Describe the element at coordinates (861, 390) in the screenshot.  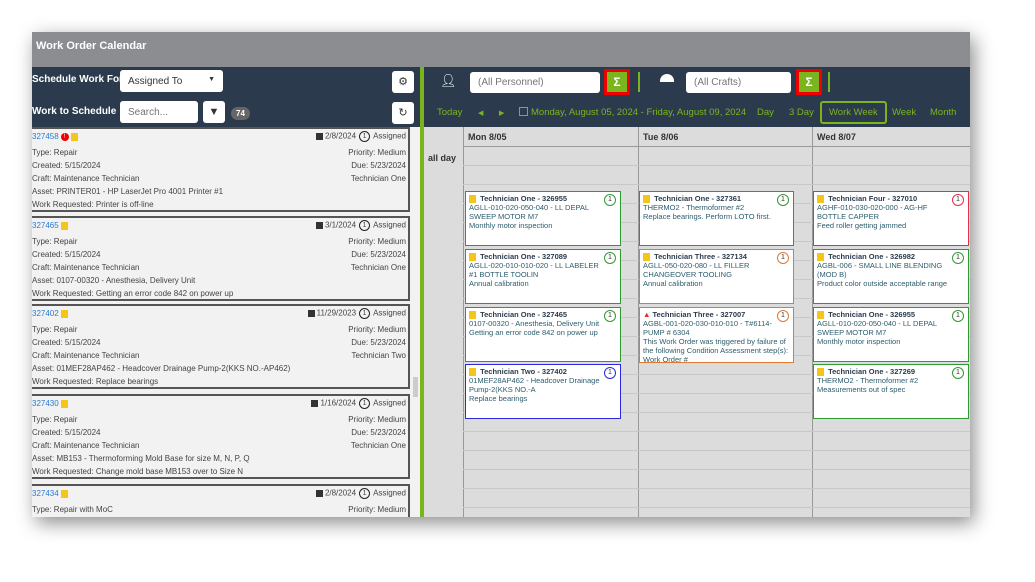
I see `event-description: Measurements out of spec` at that location.